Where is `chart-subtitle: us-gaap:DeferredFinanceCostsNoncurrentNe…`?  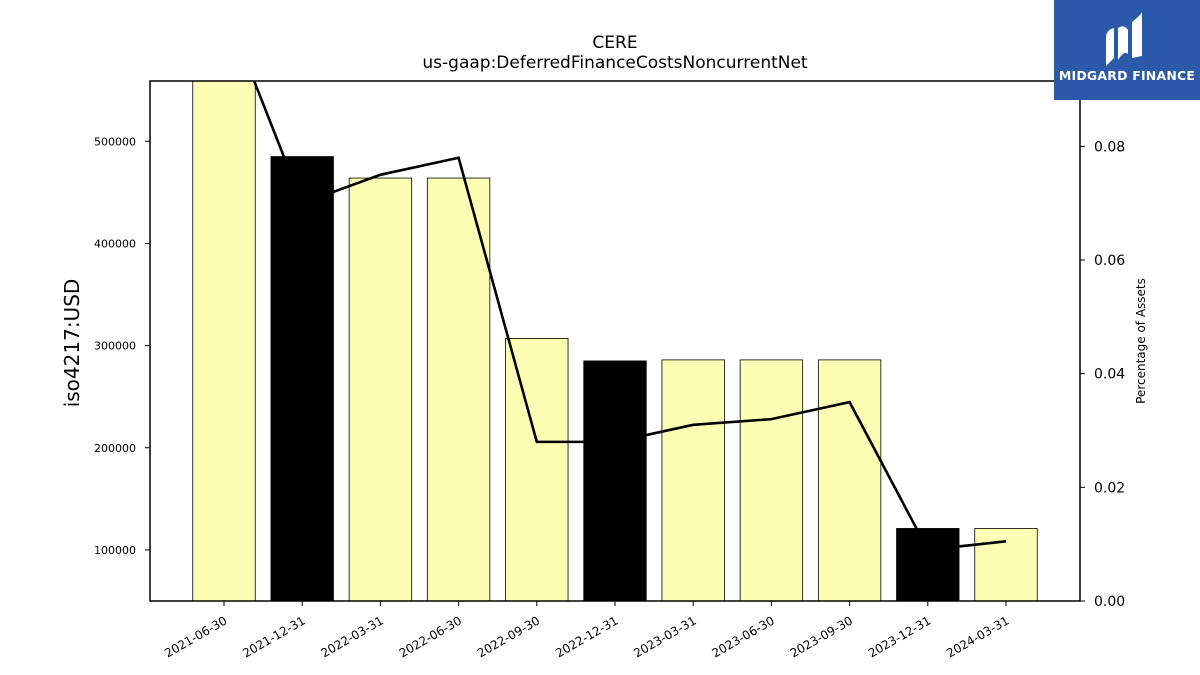
chart-subtitle: us-gaap:DeferredFinanceCostsNoncurrentNe… is located at coordinates (615, 63).